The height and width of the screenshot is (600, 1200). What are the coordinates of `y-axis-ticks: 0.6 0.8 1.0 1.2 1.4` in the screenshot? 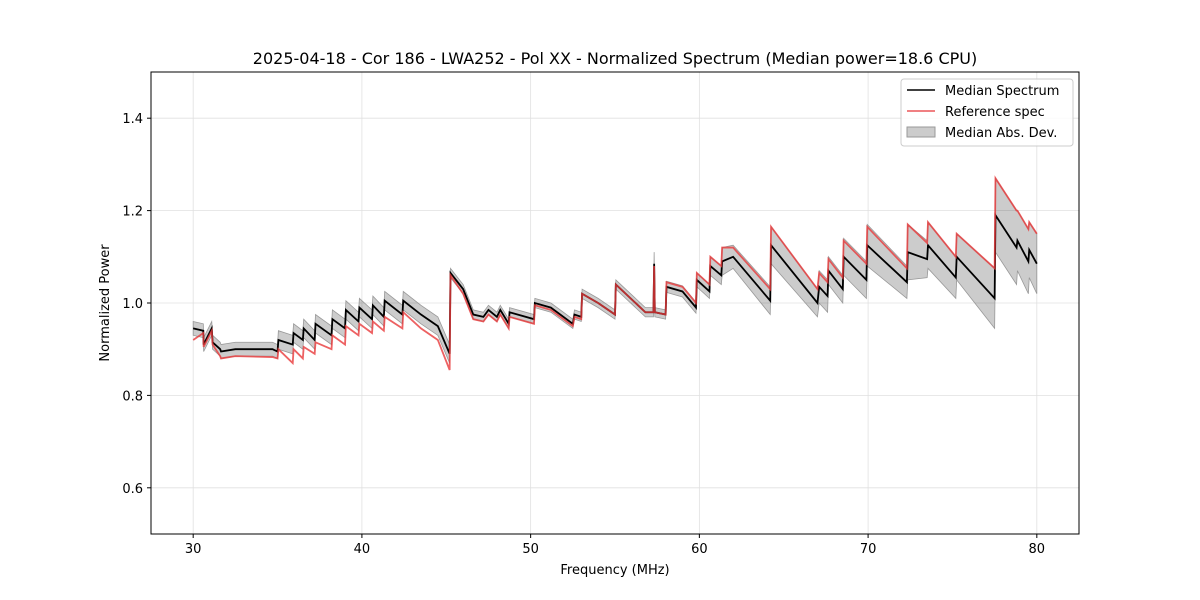 It's located at (136, 304).